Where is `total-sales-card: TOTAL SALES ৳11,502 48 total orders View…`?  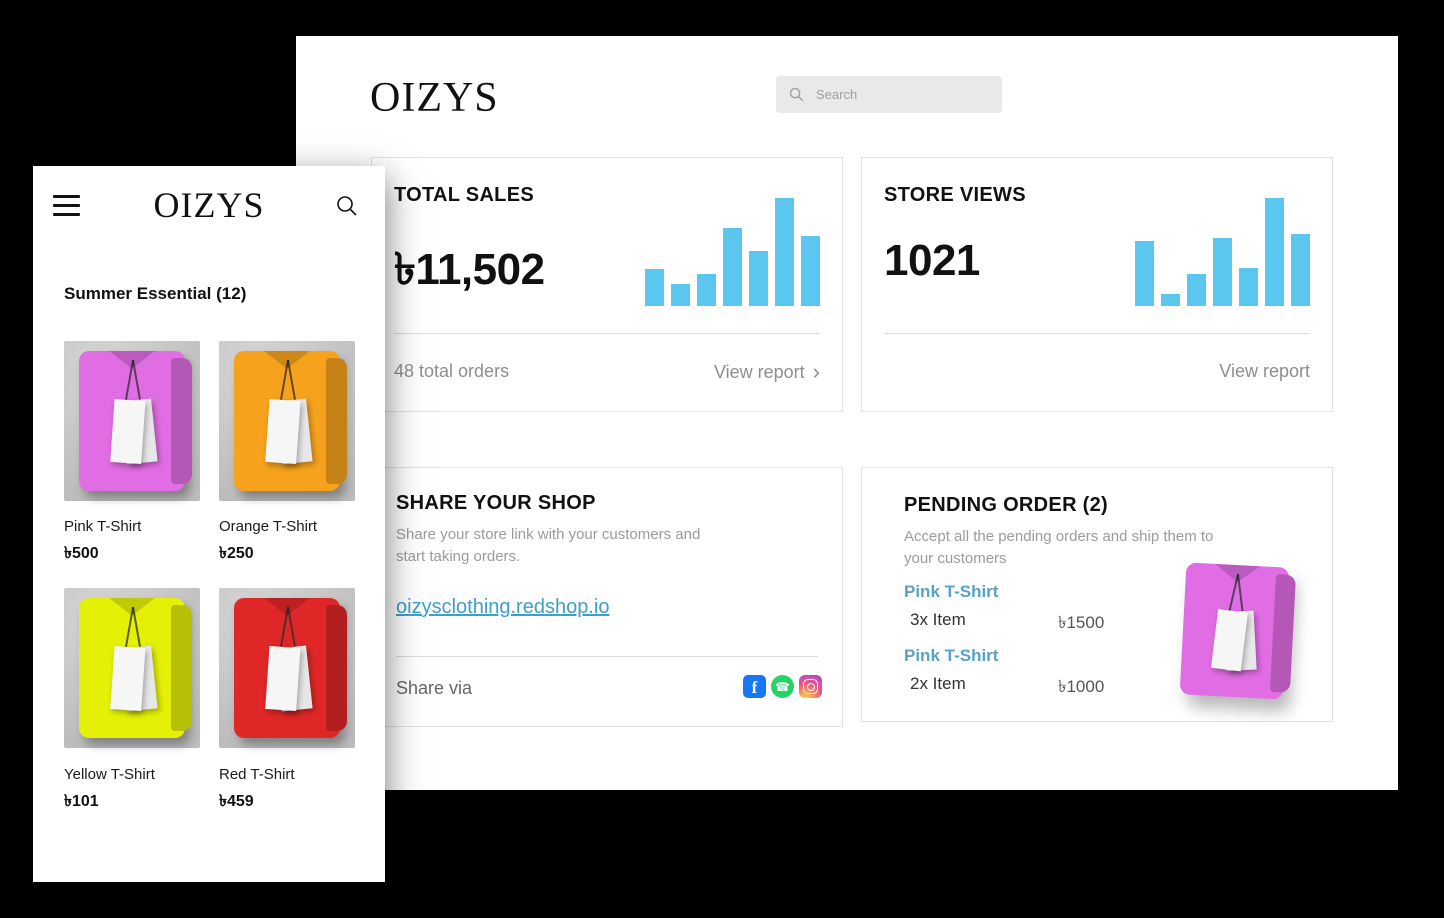 total-sales-card: TOTAL SALES ৳11,502 48 total orders View… is located at coordinates (607, 284).